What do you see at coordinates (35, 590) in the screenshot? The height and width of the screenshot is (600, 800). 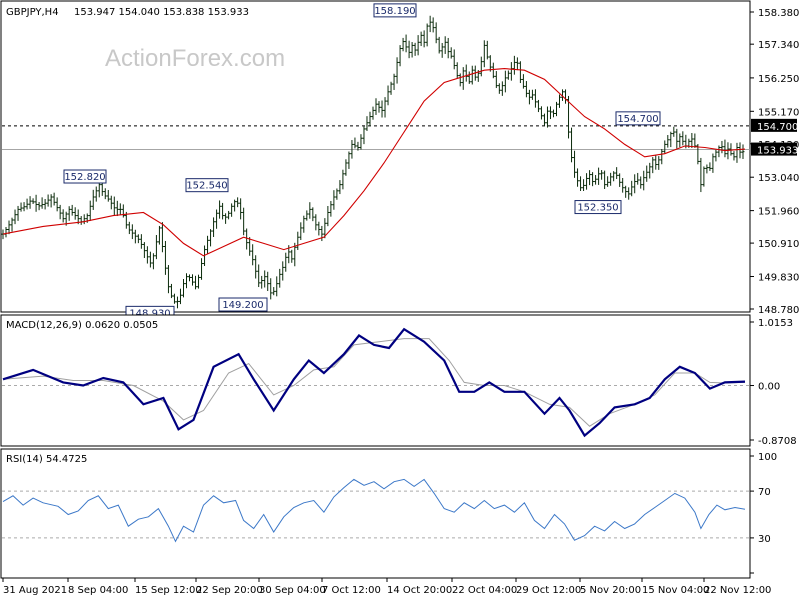 I see `x-tick-label: 31 Aug 2021` at bounding box center [35, 590].